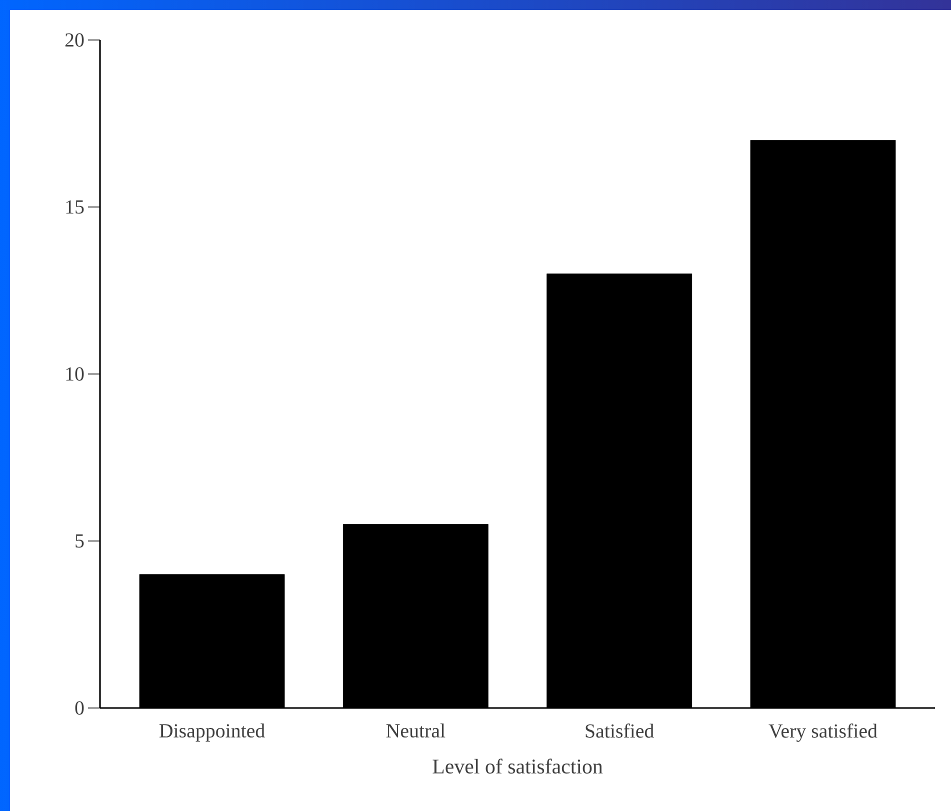 The height and width of the screenshot is (811, 951). What do you see at coordinates (620, 731) in the screenshot?
I see `x-tick-label: Satisfied` at bounding box center [620, 731].